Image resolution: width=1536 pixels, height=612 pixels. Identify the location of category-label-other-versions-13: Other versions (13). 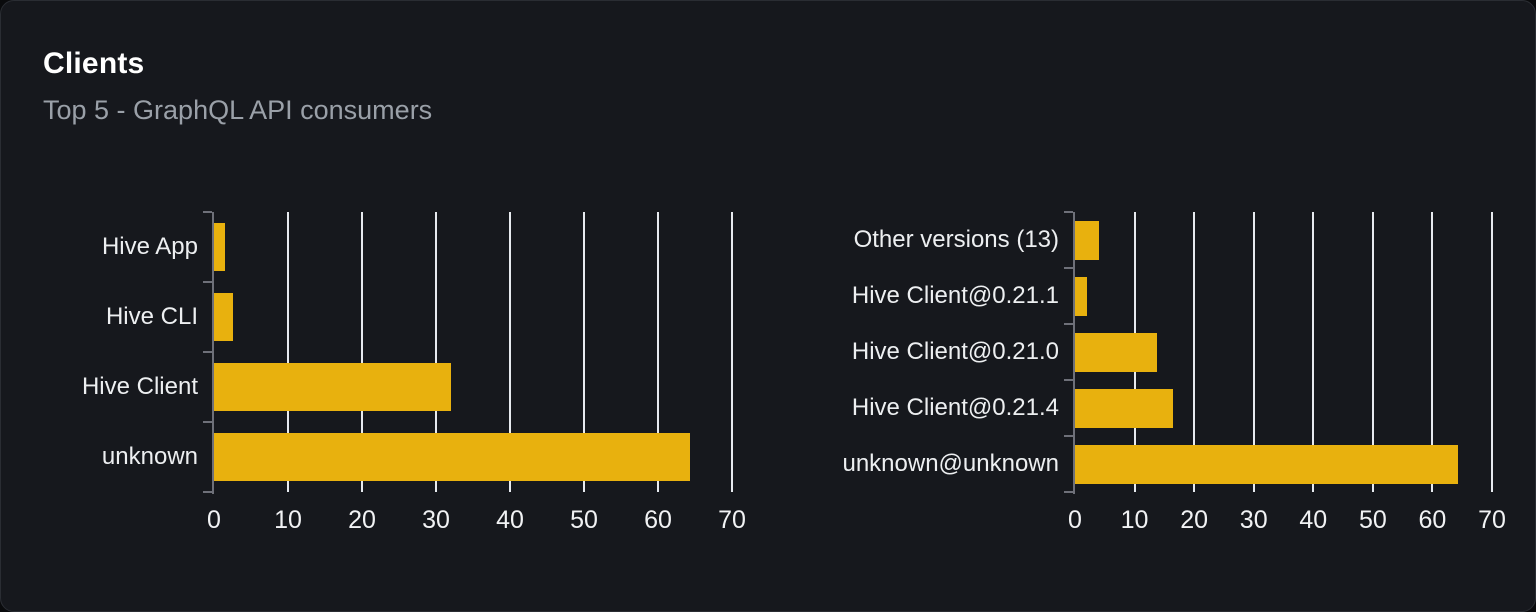
(956, 239).